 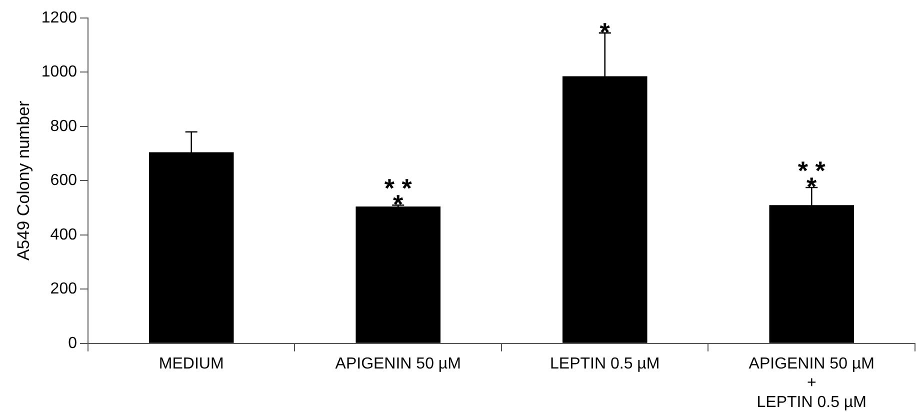 I want to click on y-tick-label: 600, so click(x=64, y=181).